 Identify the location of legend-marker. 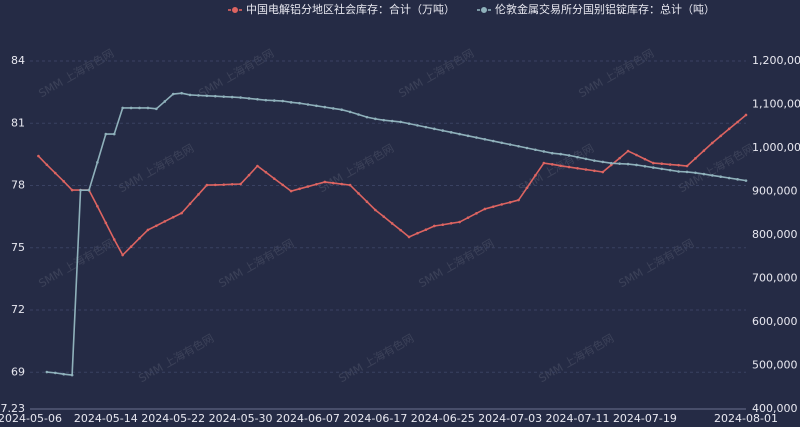
(484, 10).